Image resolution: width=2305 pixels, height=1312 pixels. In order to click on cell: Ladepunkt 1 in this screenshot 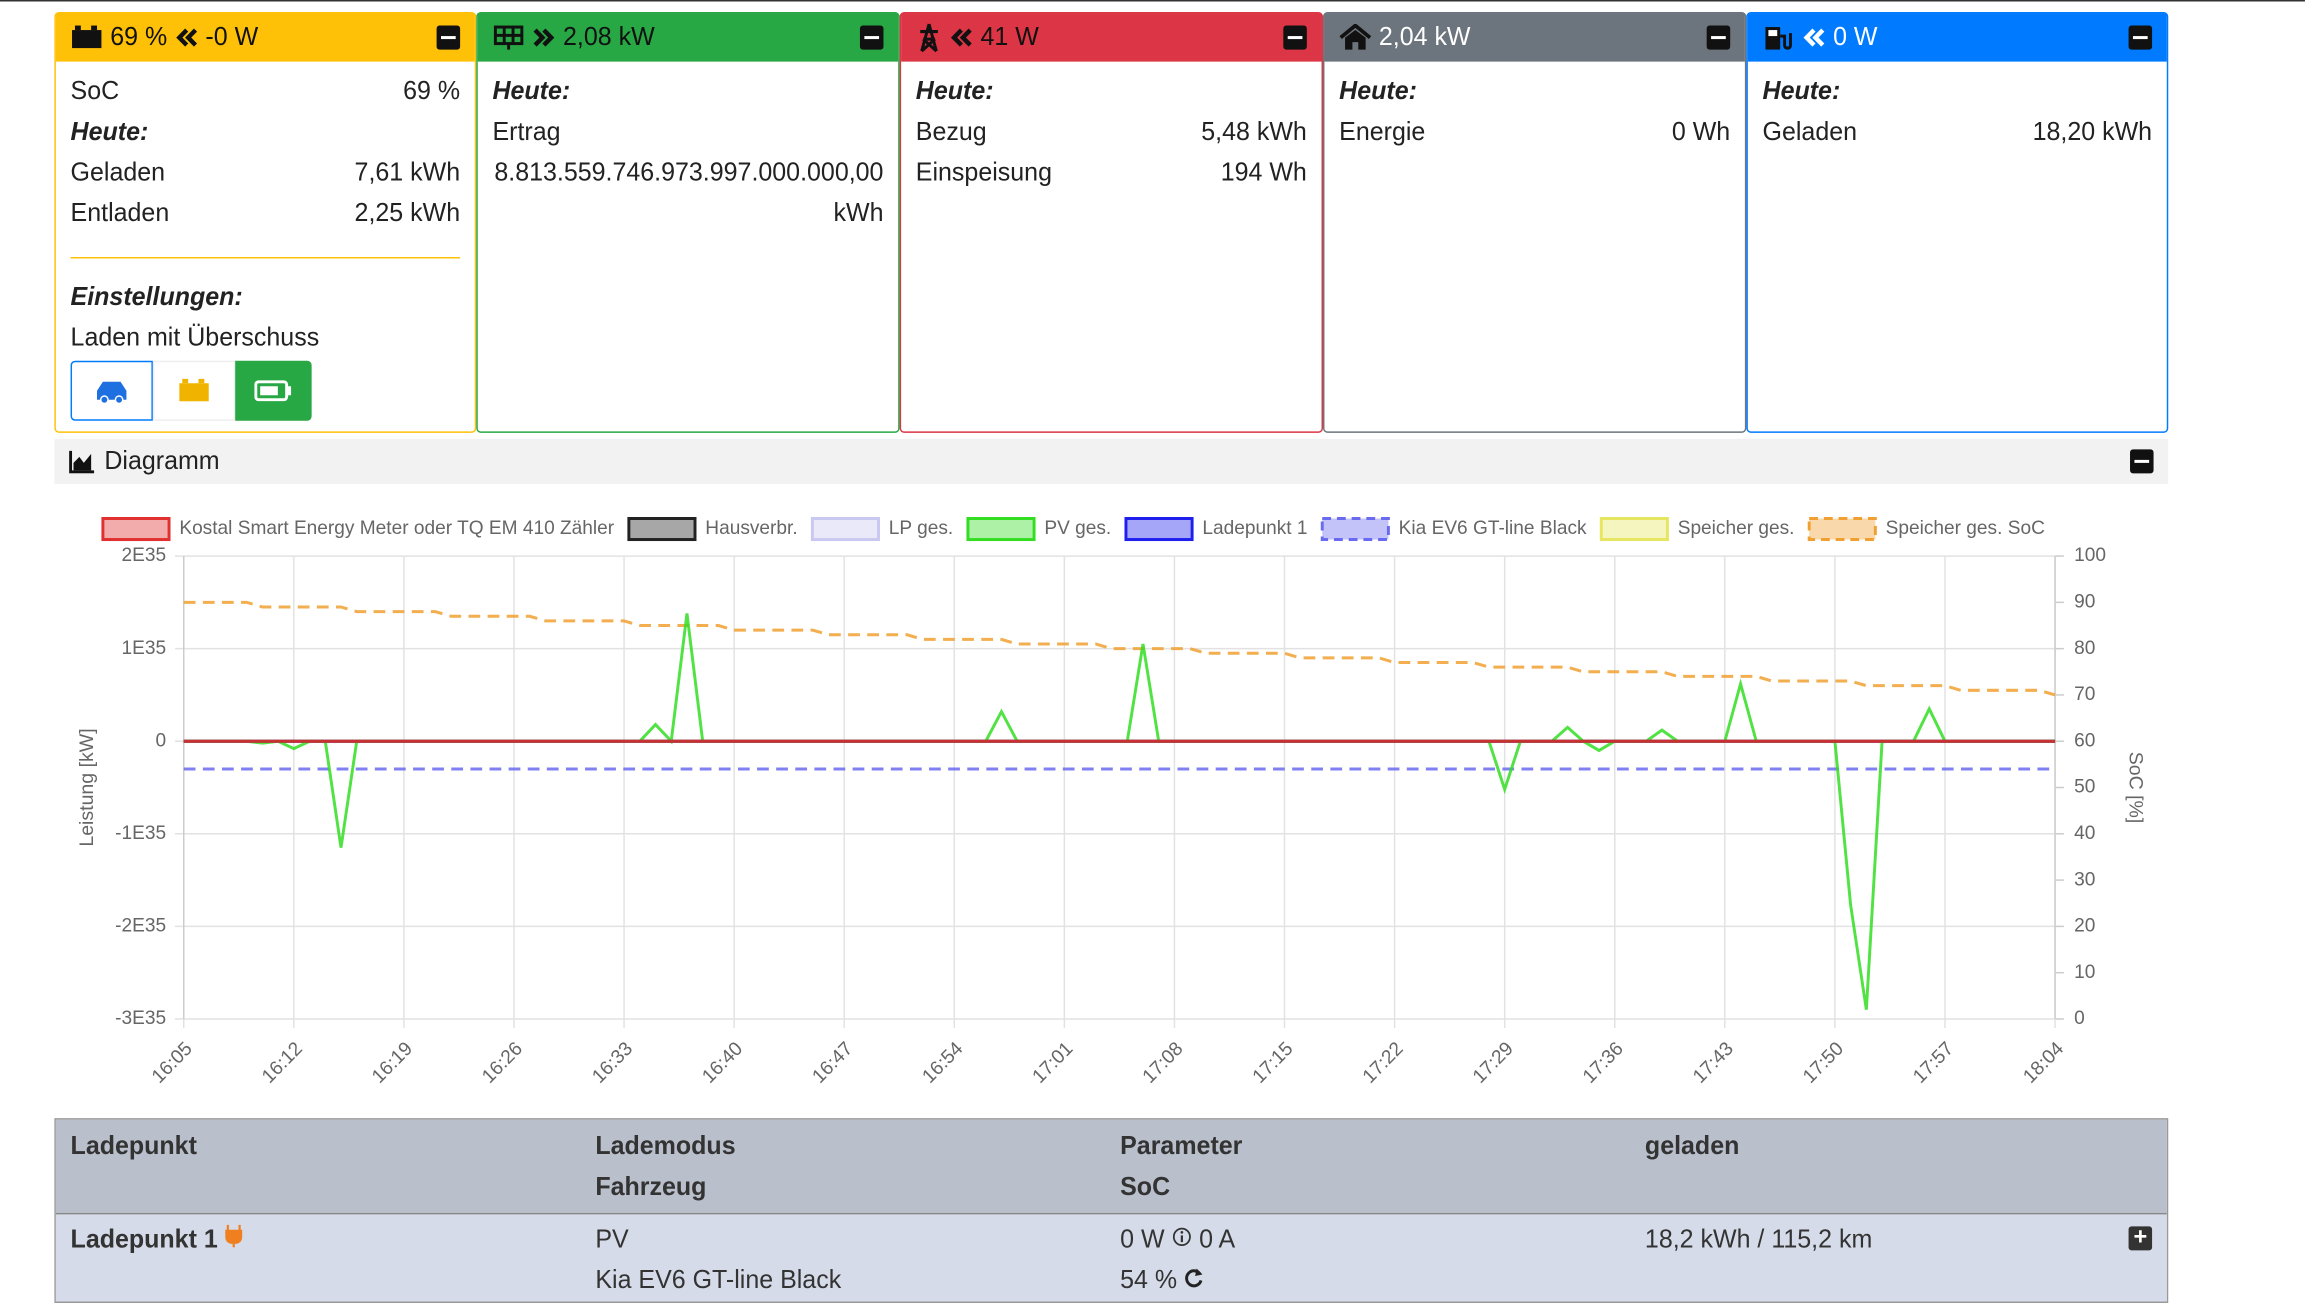, I will do `click(157, 1239)`.